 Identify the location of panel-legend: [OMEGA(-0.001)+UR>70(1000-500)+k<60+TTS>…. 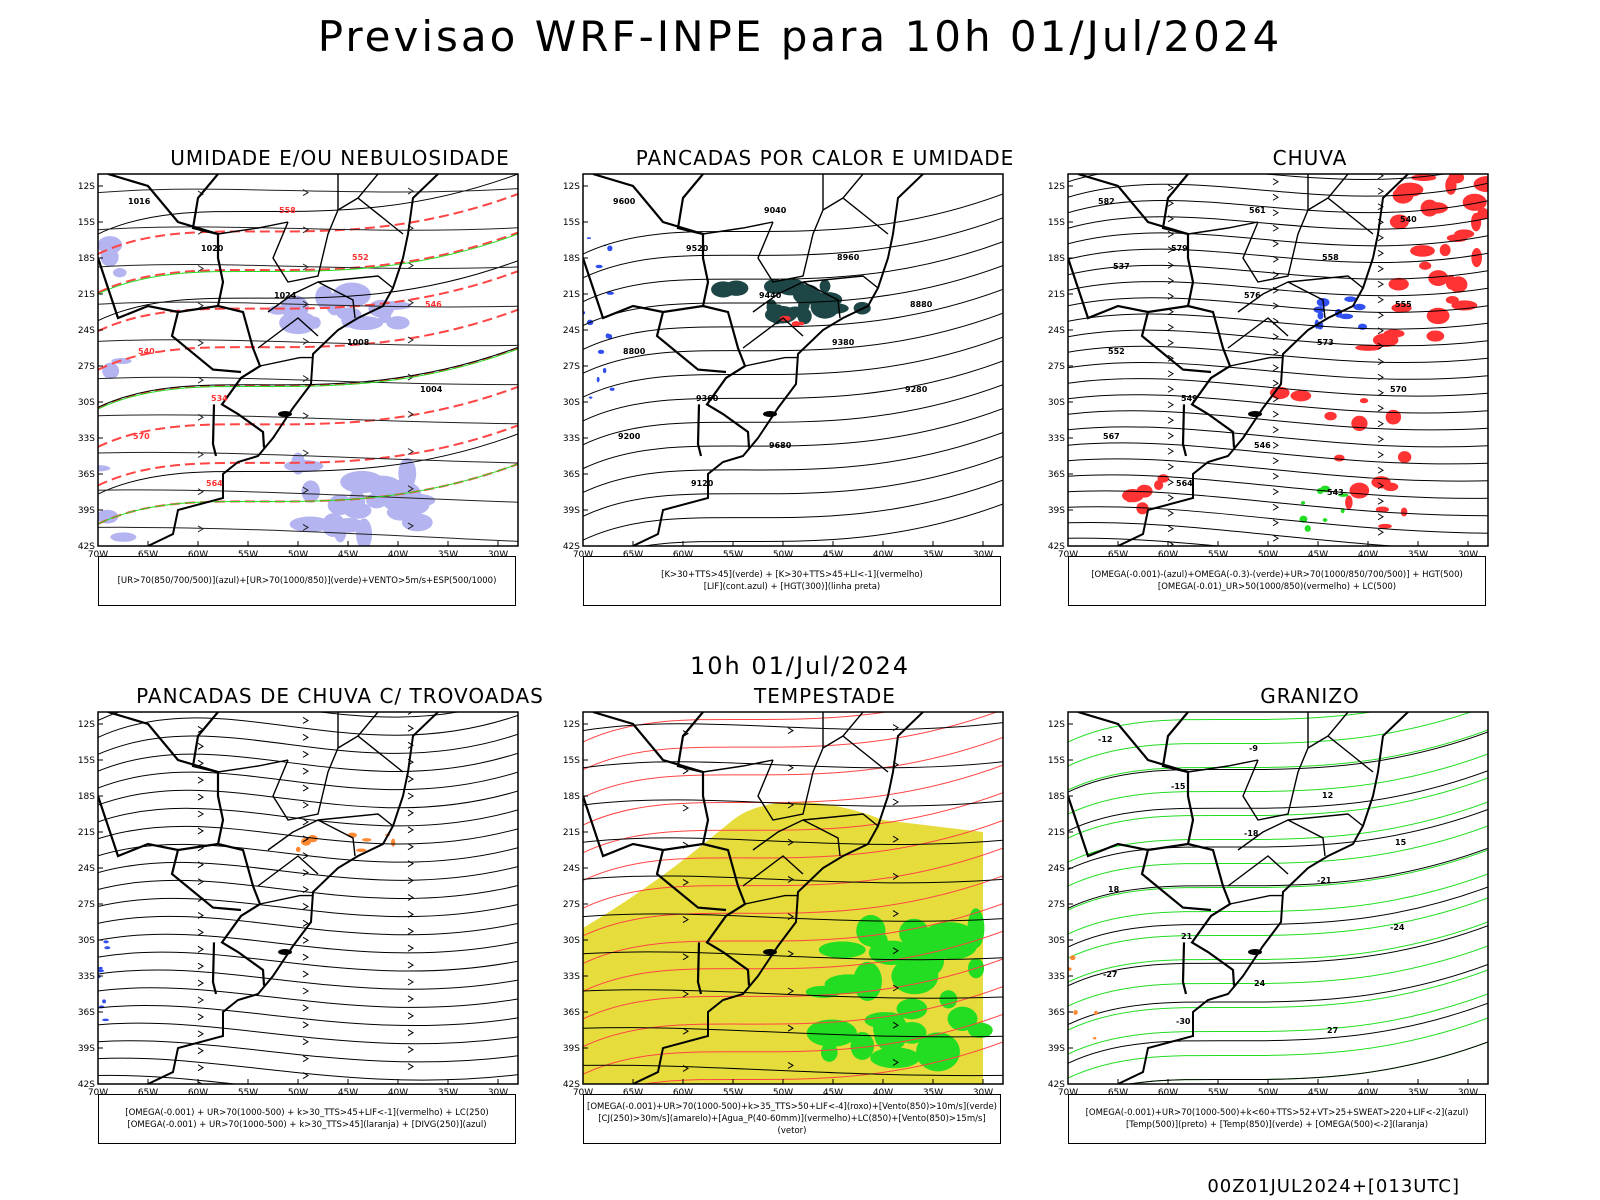
(1277, 1119).